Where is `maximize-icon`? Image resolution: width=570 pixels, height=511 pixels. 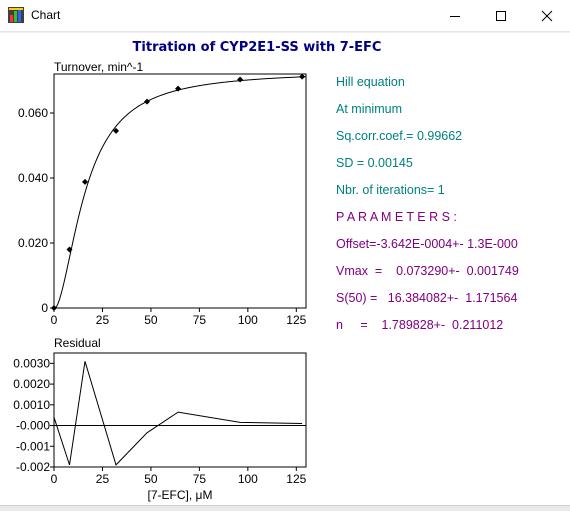
maximize-icon is located at coordinates (501, 15).